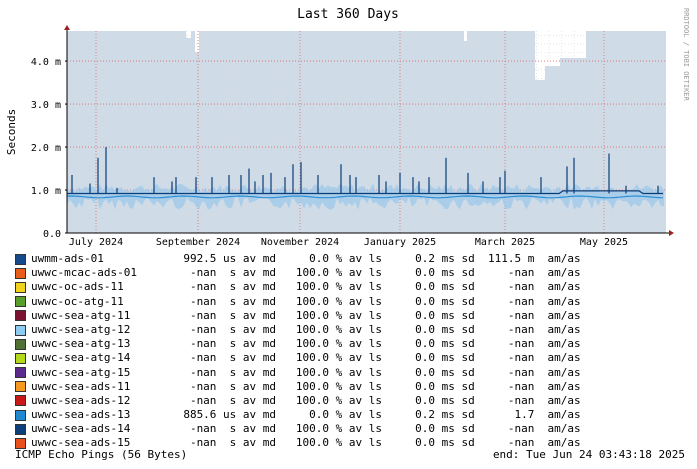  What do you see at coordinates (604, 242) in the screenshot?
I see `x-tick-label: May 2025` at bounding box center [604, 242].